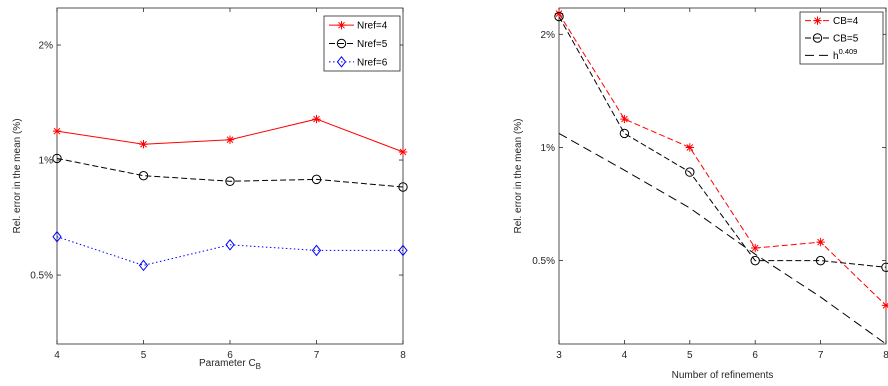 The height and width of the screenshot is (386, 888). What do you see at coordinates (723, 375) in the screenshot?
I see `x-axis-label: Number of refinements` at bounding box center [723, 375].